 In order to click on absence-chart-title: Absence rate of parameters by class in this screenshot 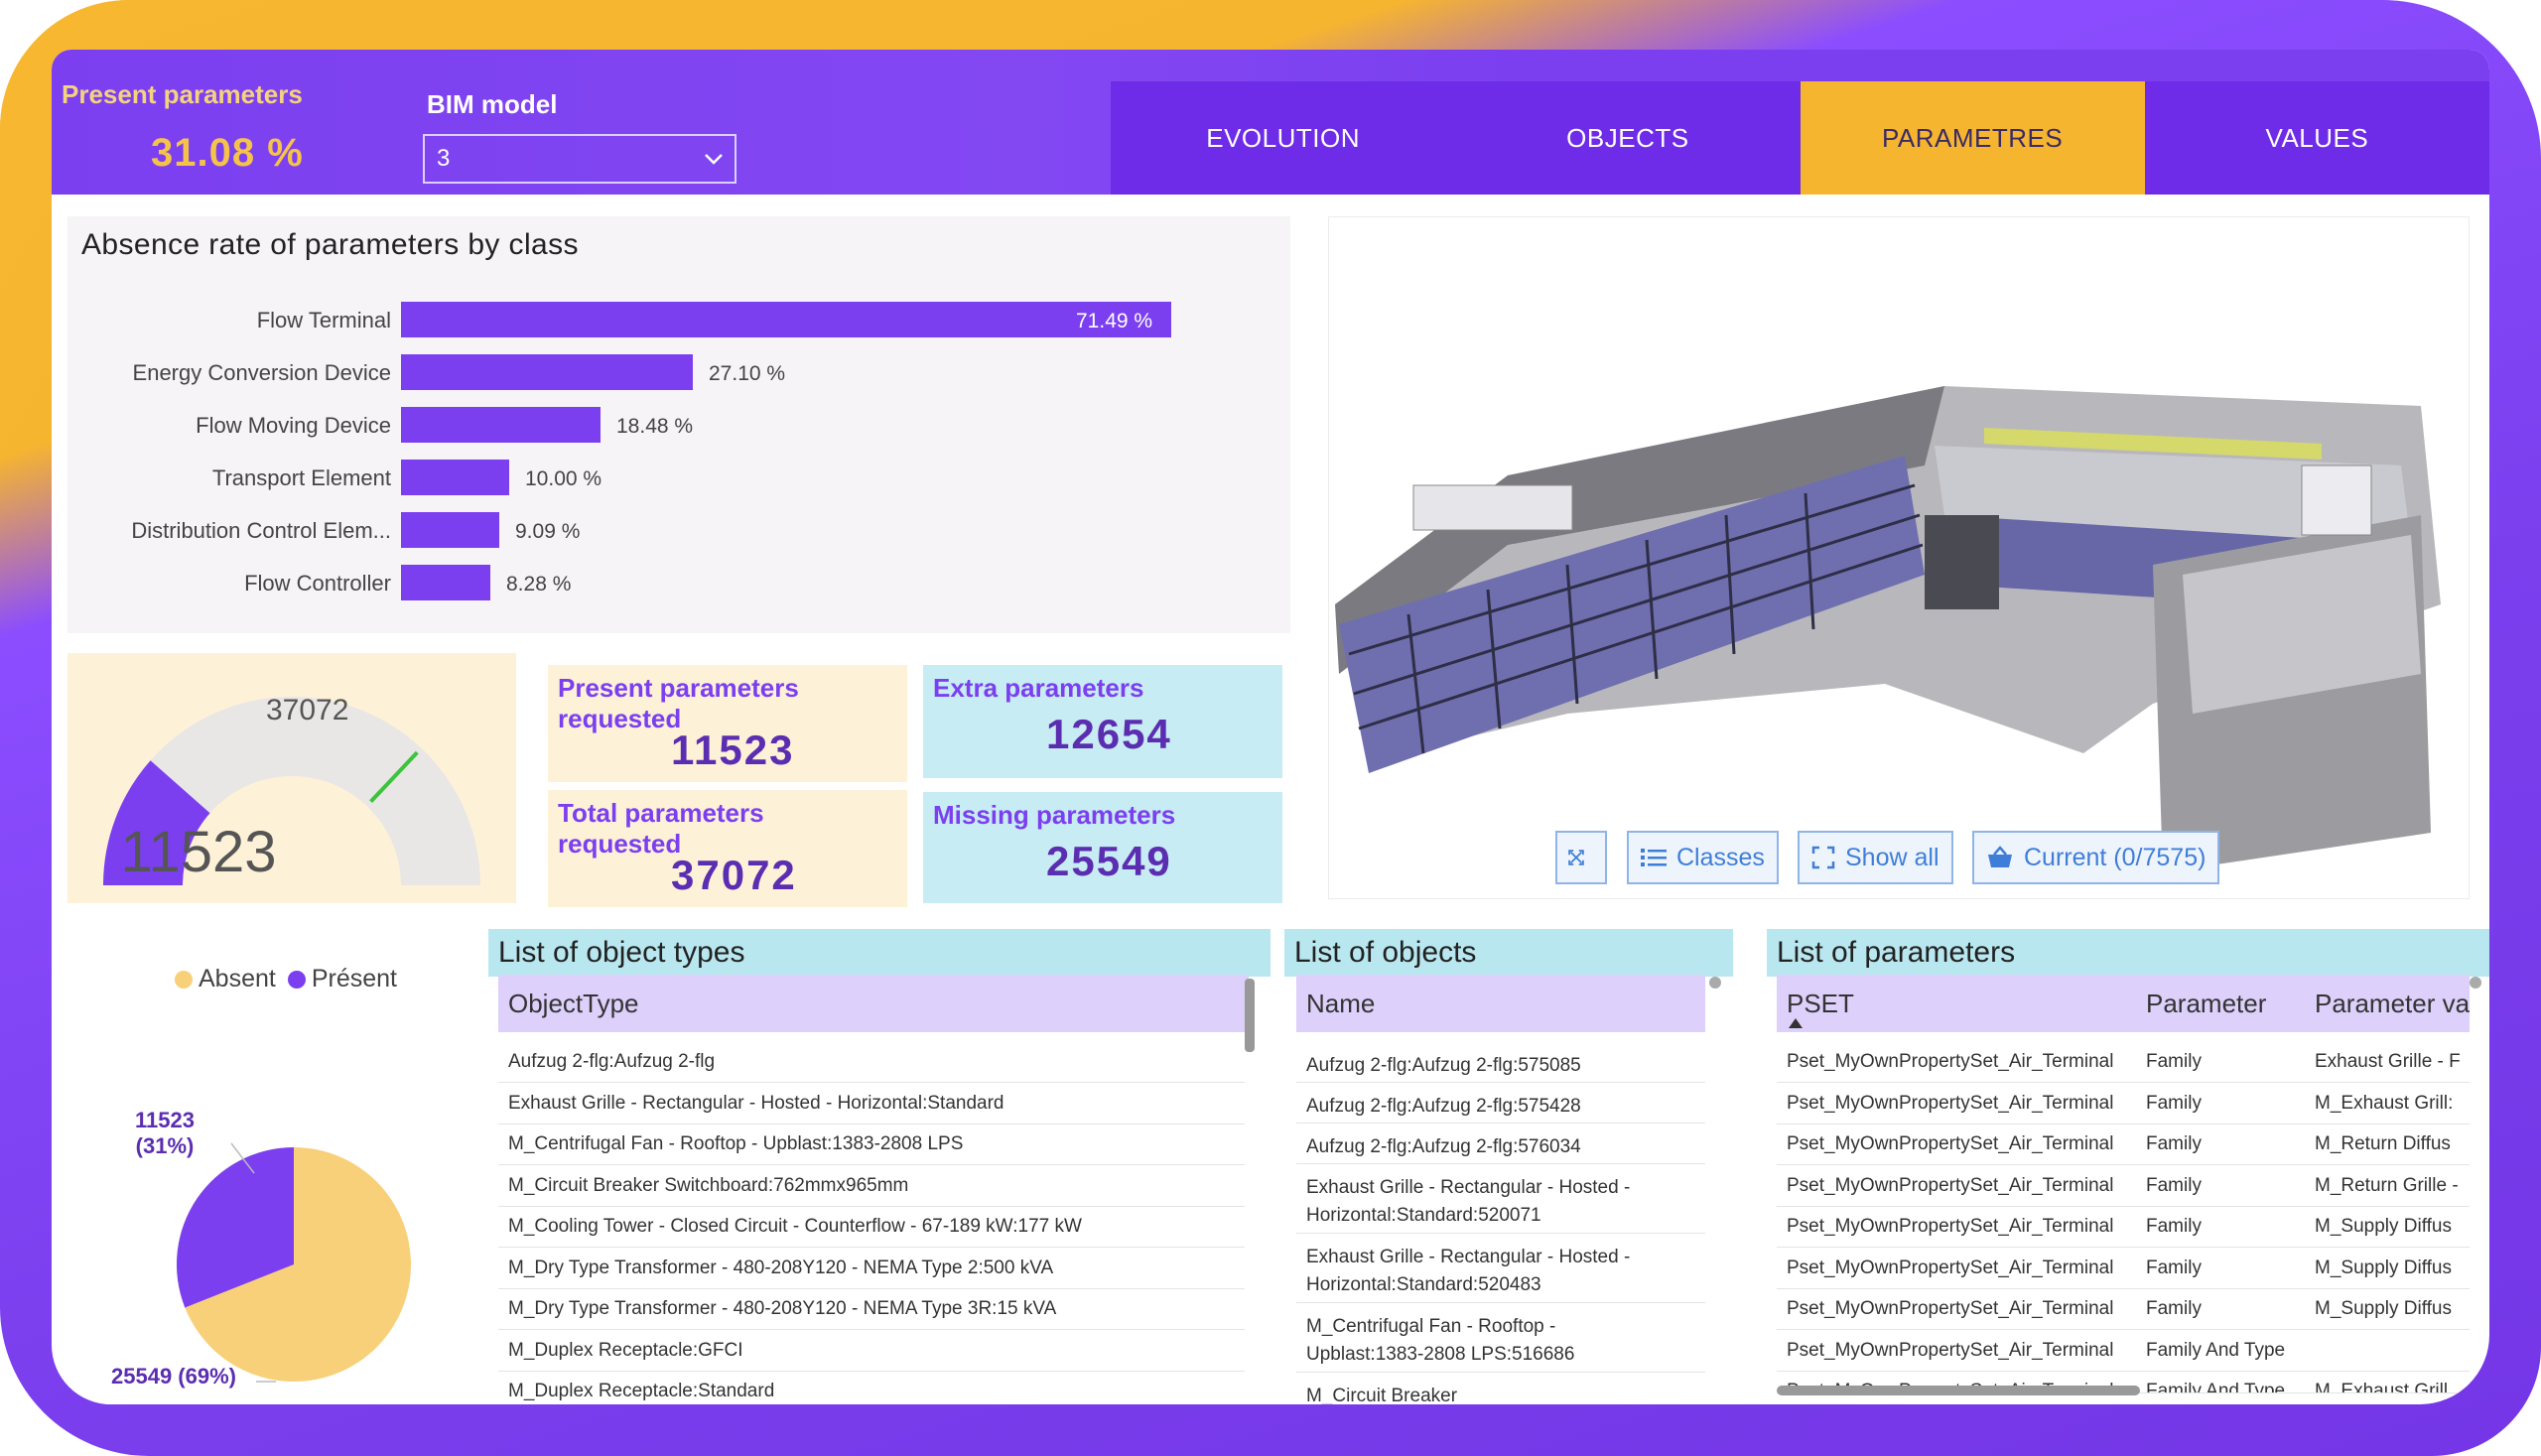, I will do `click(330, 244)`.